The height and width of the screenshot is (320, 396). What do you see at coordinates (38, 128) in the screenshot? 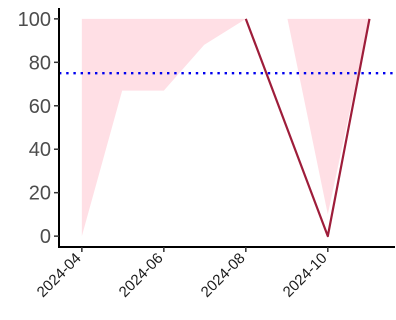
I see `y-axis-ticks: 0 20 40 60 80 100` at bounding box center [38, 128].